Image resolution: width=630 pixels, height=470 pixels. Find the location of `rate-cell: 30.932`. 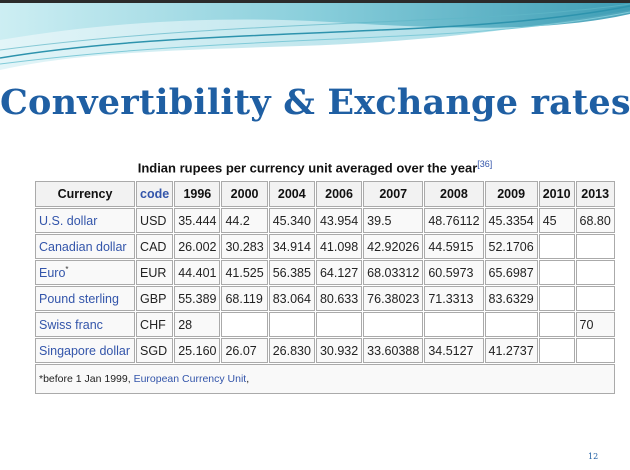

rate-cell: 30.932 is located at coordinates (339, 350).